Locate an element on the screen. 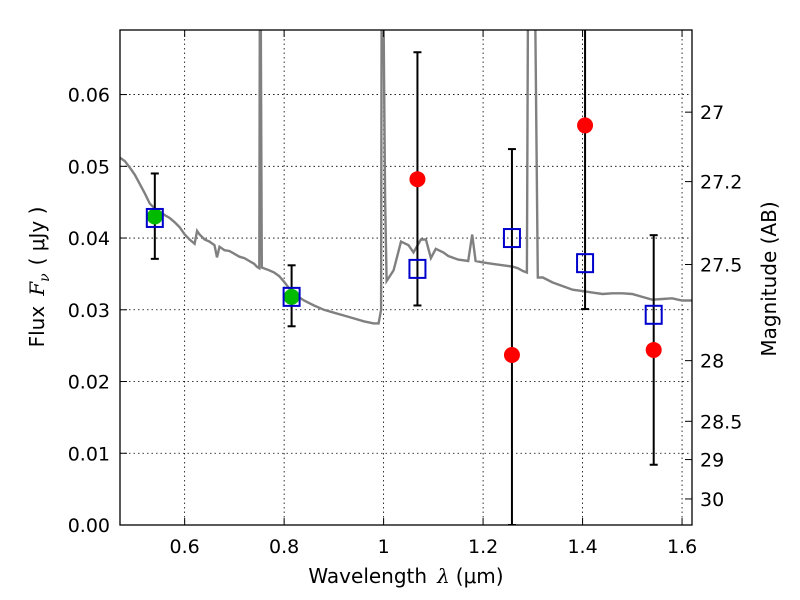 Image resolution: width=800 pixels, height=600 pixels. y-tick-label: 0.02 is located at coordinates (89, 383).